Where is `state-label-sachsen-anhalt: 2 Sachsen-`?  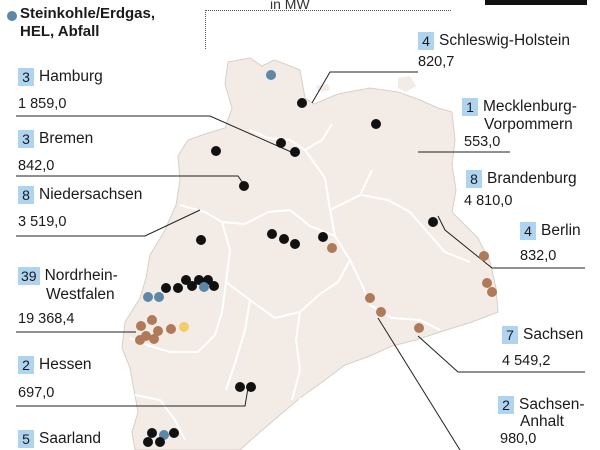 state-label-sachsen-anhalt: 2 Sachsen- is located at coordinates (541, 405).